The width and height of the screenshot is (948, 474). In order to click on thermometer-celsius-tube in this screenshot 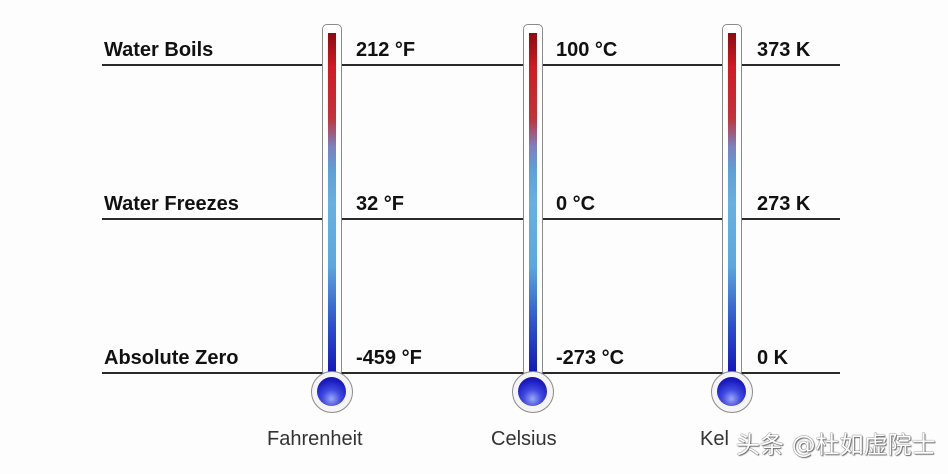, I will do `click(533, 200)`.